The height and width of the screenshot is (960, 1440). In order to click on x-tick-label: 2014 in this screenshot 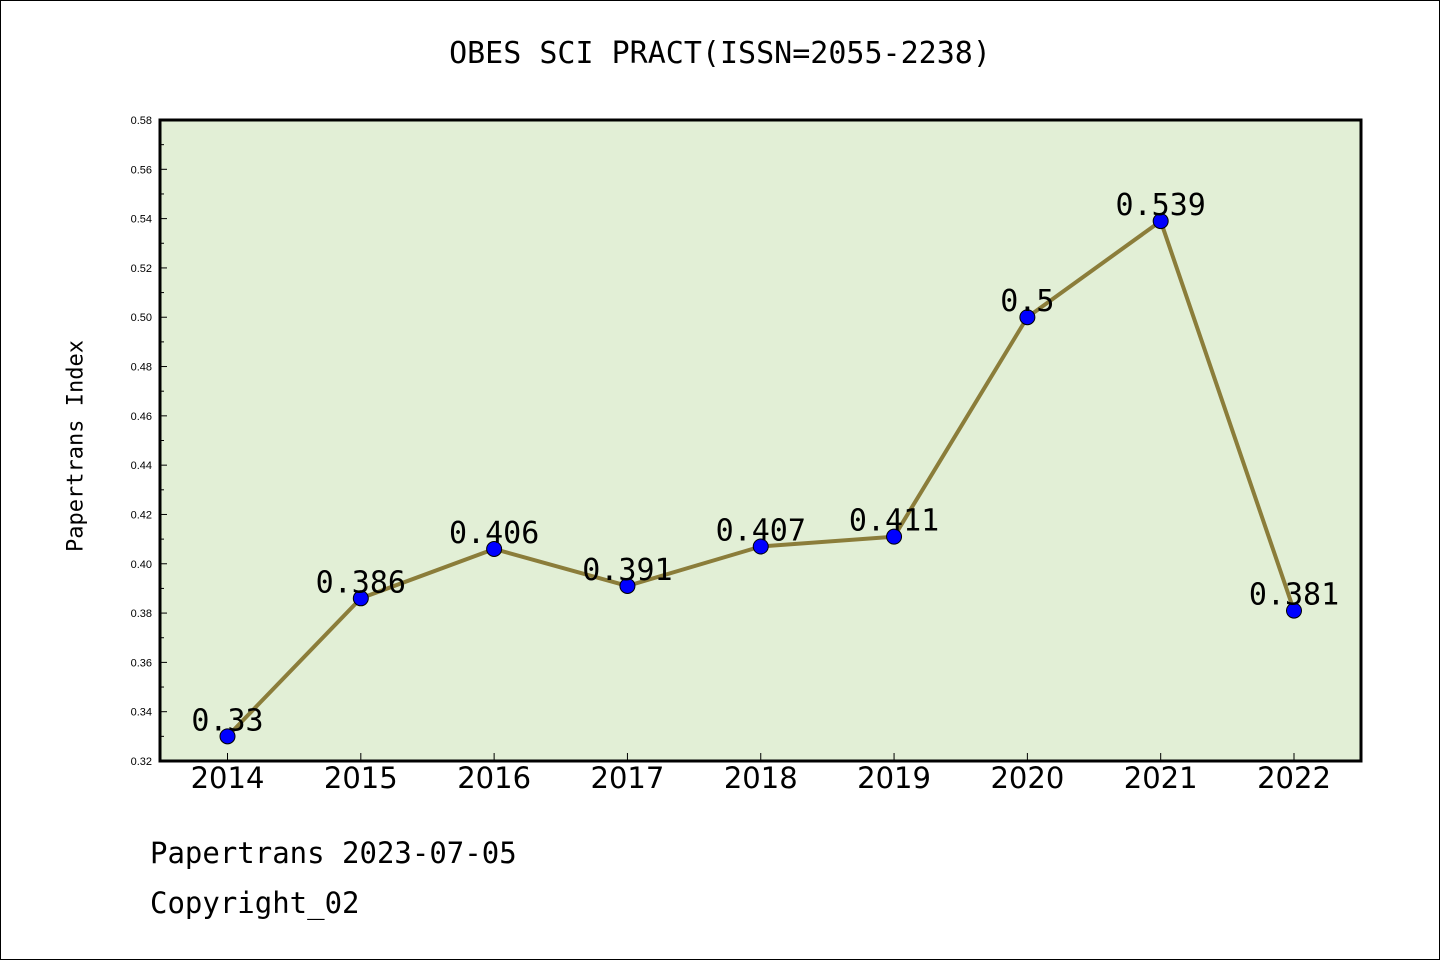, I will do `click(228, 778)`.